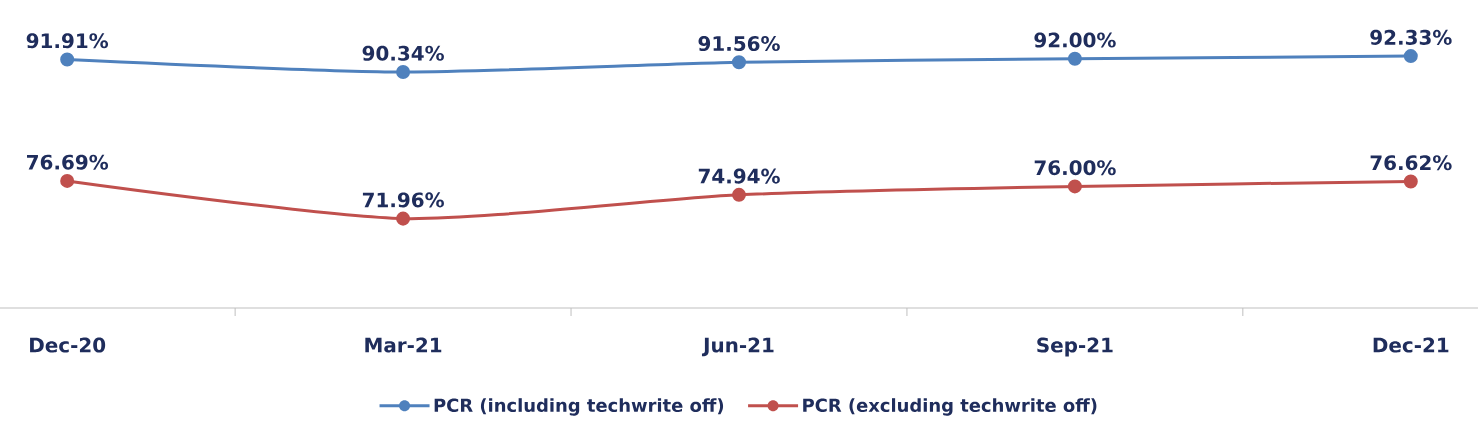  Describe the element at coordinates (1075, 40) in the screenshot. I see `data-label: 92.00%` at that location.